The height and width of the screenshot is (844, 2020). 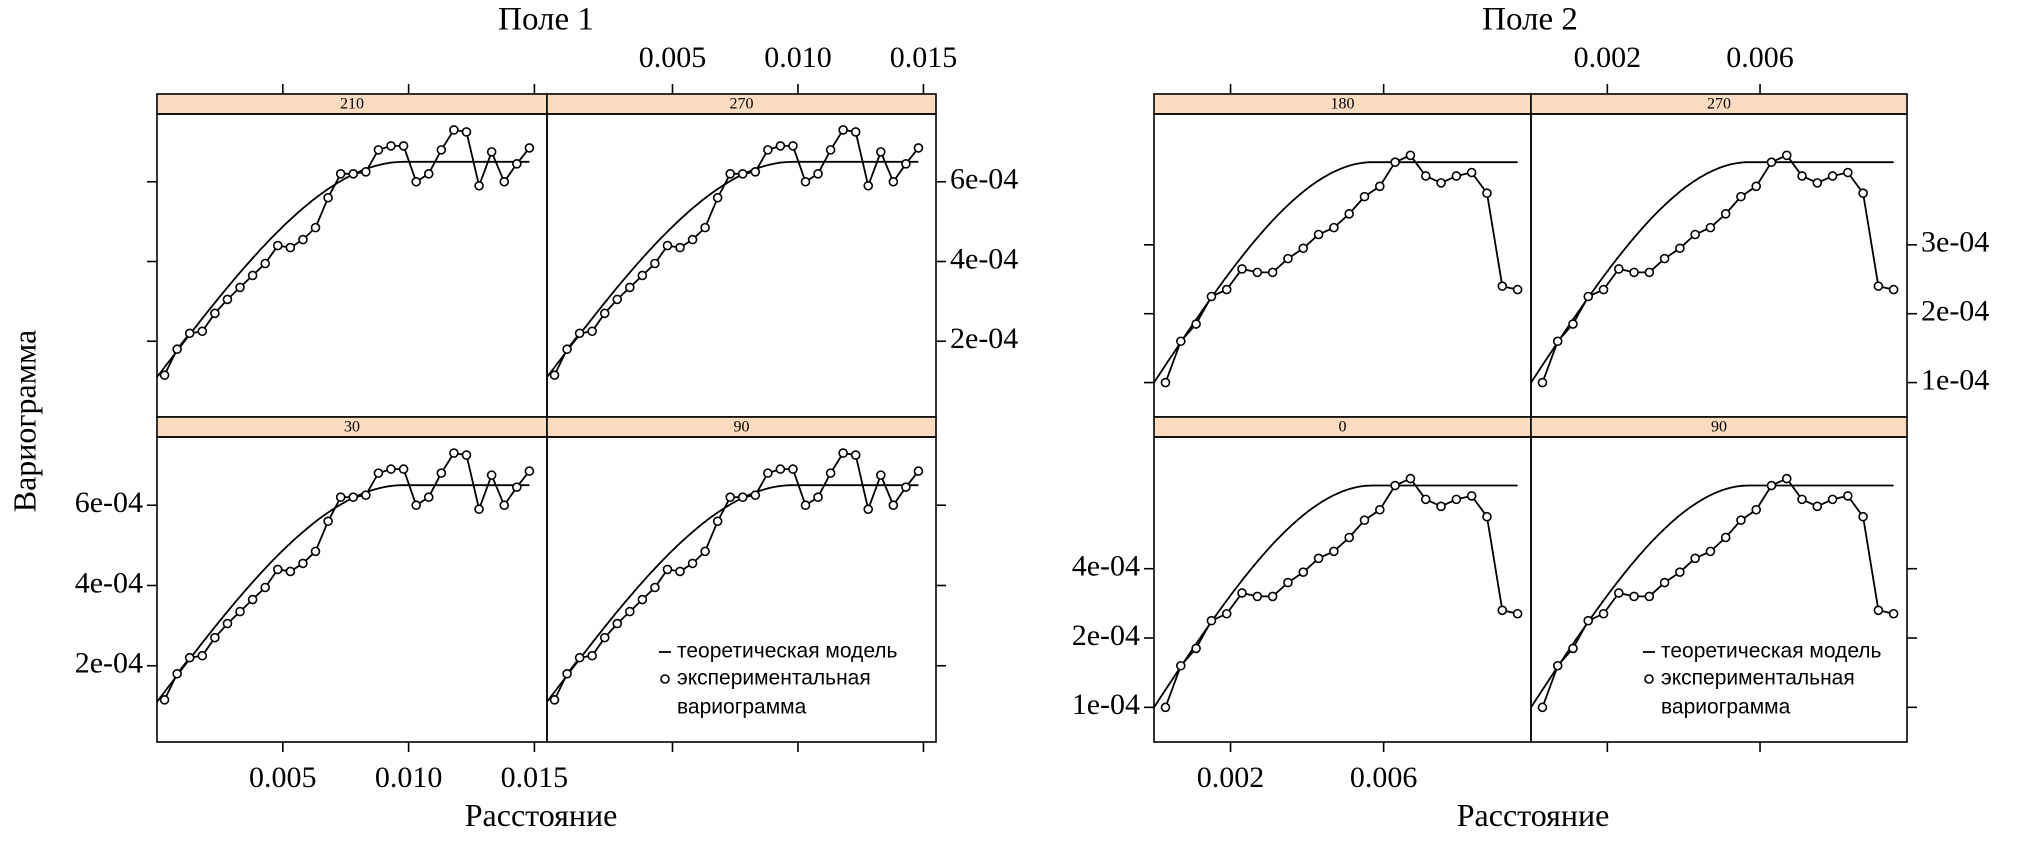 What do you see at coordinates (1106, 566) in the screenshot?
I see `y-tick-label: 4e-04` at bounding box center [1106, 566].